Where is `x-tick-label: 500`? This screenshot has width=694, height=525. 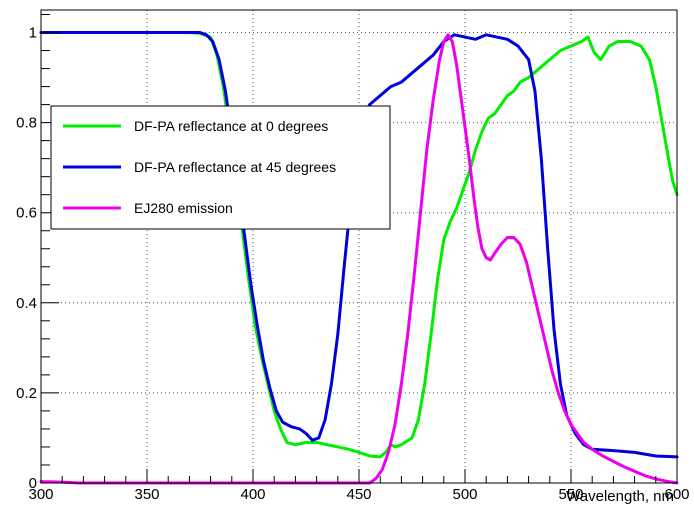
x-tick-label: 500 is located at coordinates (464, 494).